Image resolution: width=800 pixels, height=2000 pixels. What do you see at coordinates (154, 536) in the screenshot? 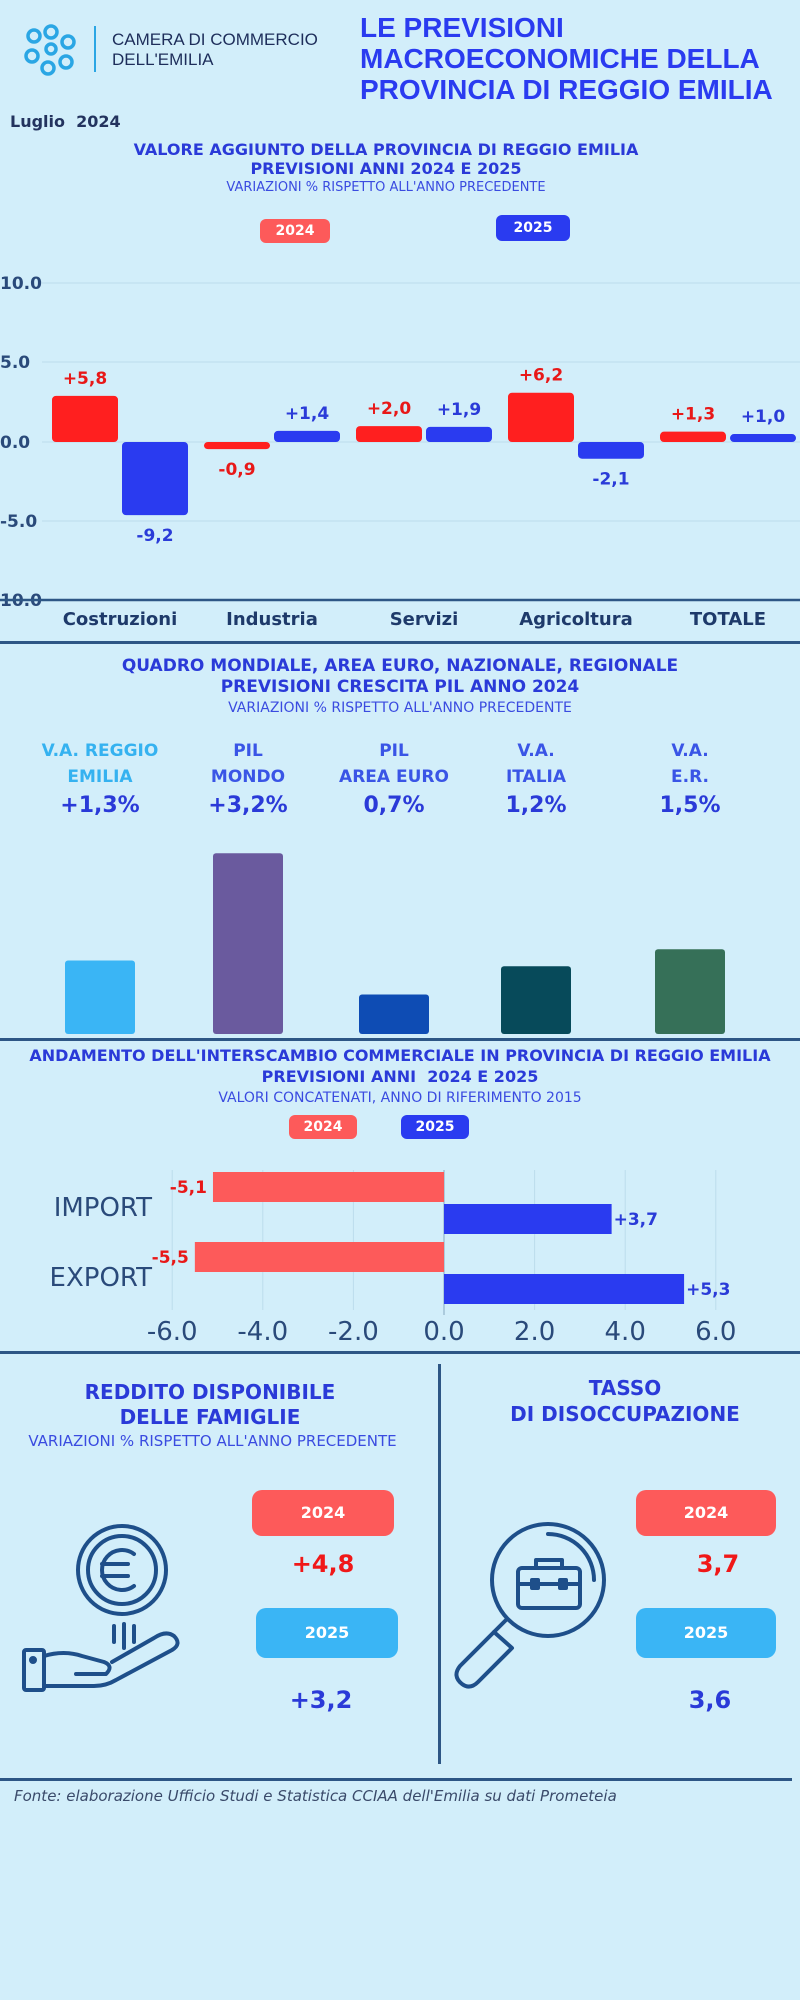
I see `data-label: -9,2` at bounding box center [154, 536].